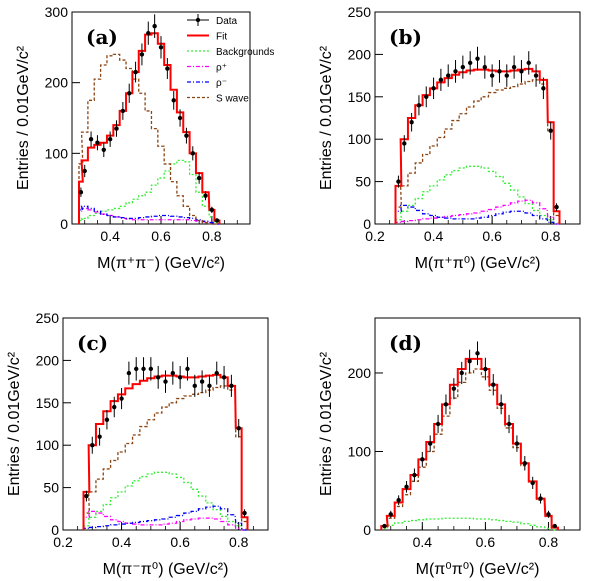  Describe the element at coordinates (221, 37) in the screenshot. I see `legend-label: Fit` at that location.